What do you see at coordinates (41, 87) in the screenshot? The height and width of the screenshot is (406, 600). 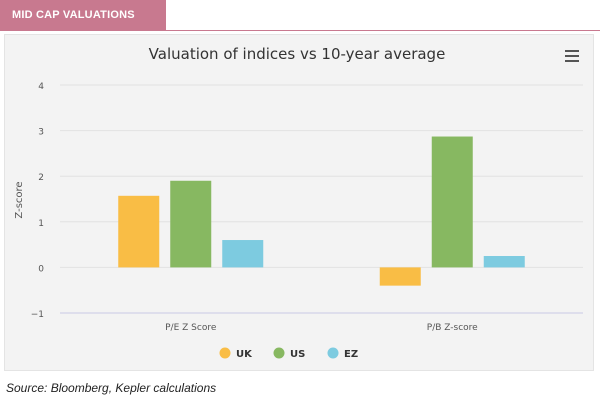 I see `y-tick-label: 4` at bounding box center [41, 87].